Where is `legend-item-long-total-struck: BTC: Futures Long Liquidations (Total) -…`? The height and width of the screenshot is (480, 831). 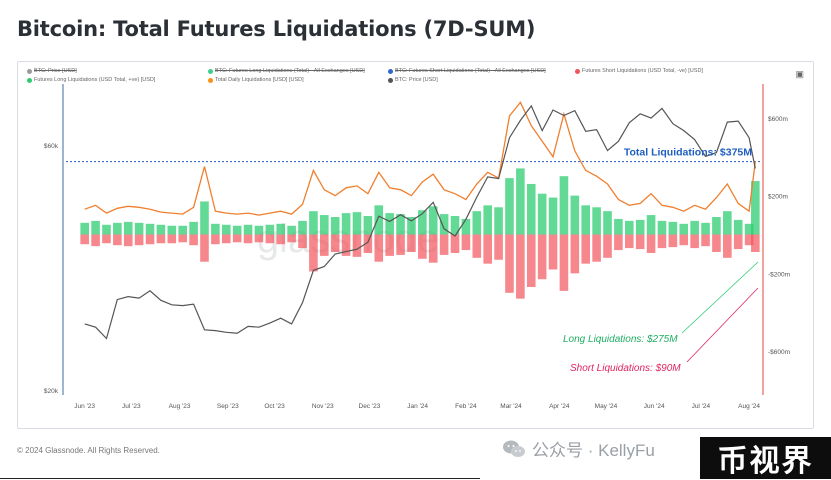
legend-item-long-total-struck: BTC: Futures Long Liquidations (Total) -… is located at coordinates (286, 71).